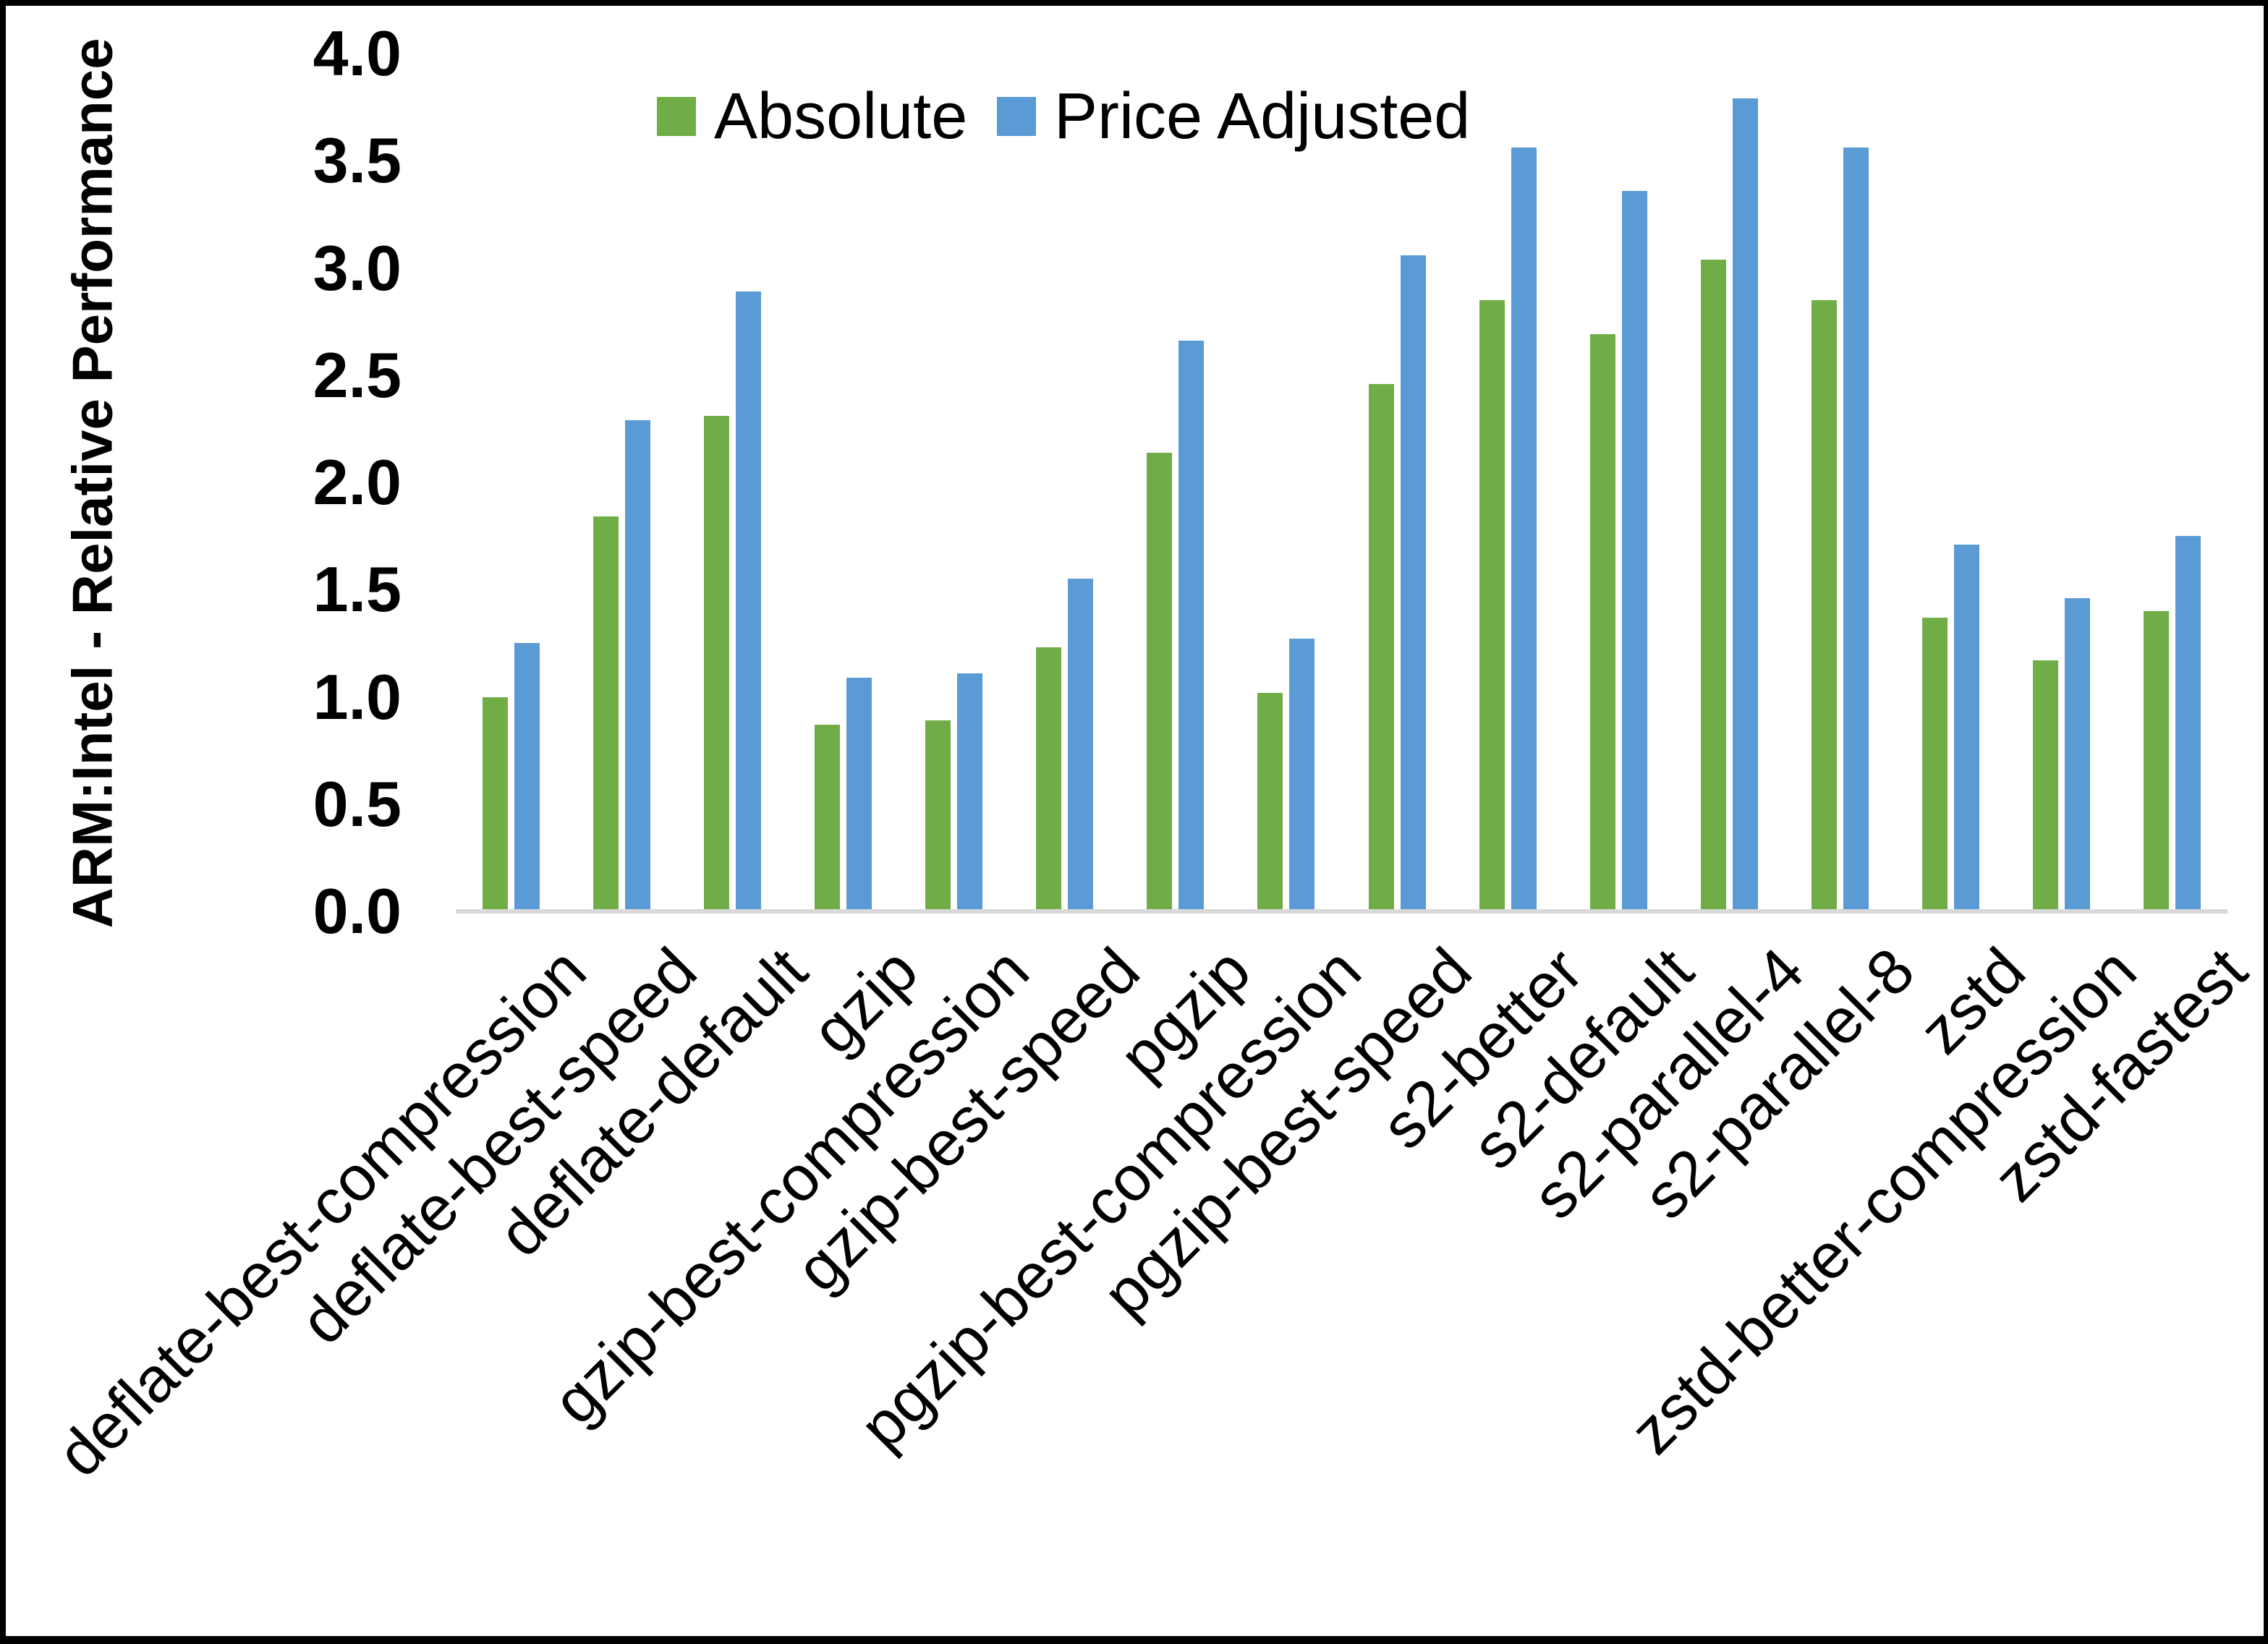 This screenshot has width=2268, height=1644. Describe the element at coordinates (357, 911) in the screenshot. I see `y-tick-label: 0.0` at that location.